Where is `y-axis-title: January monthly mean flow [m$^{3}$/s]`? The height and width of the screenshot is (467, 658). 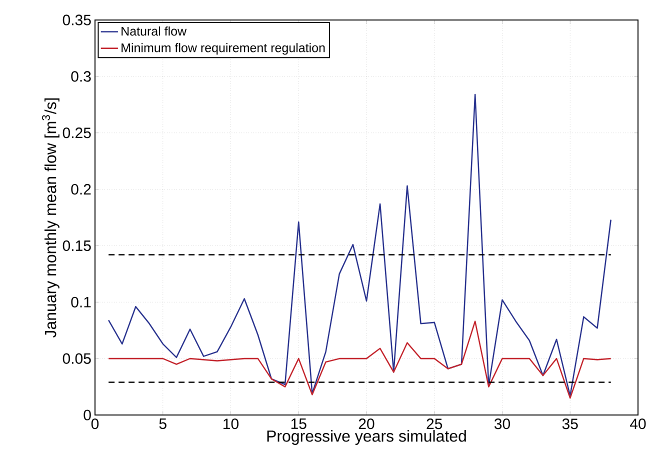
y-axis-title: January monthly mean flow [m$^{3}$/s] is located at coordinates (51, 218).